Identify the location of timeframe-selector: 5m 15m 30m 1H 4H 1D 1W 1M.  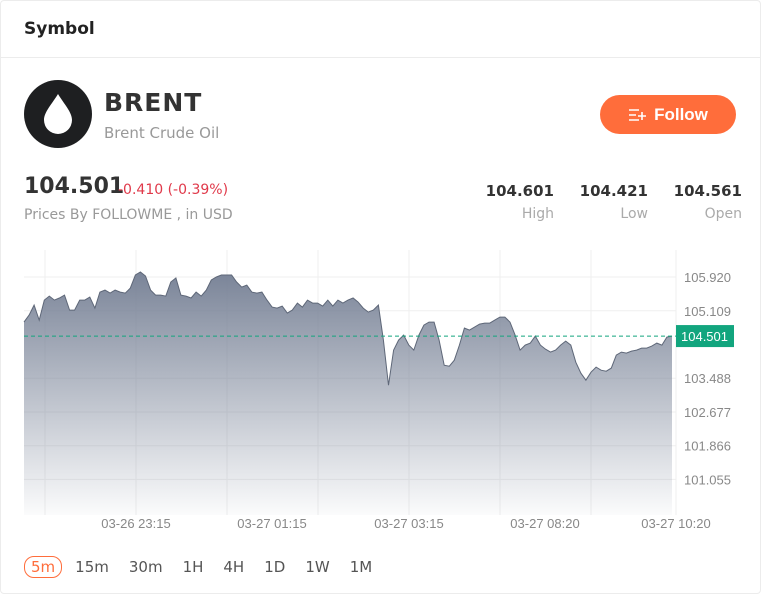
(204, 567).